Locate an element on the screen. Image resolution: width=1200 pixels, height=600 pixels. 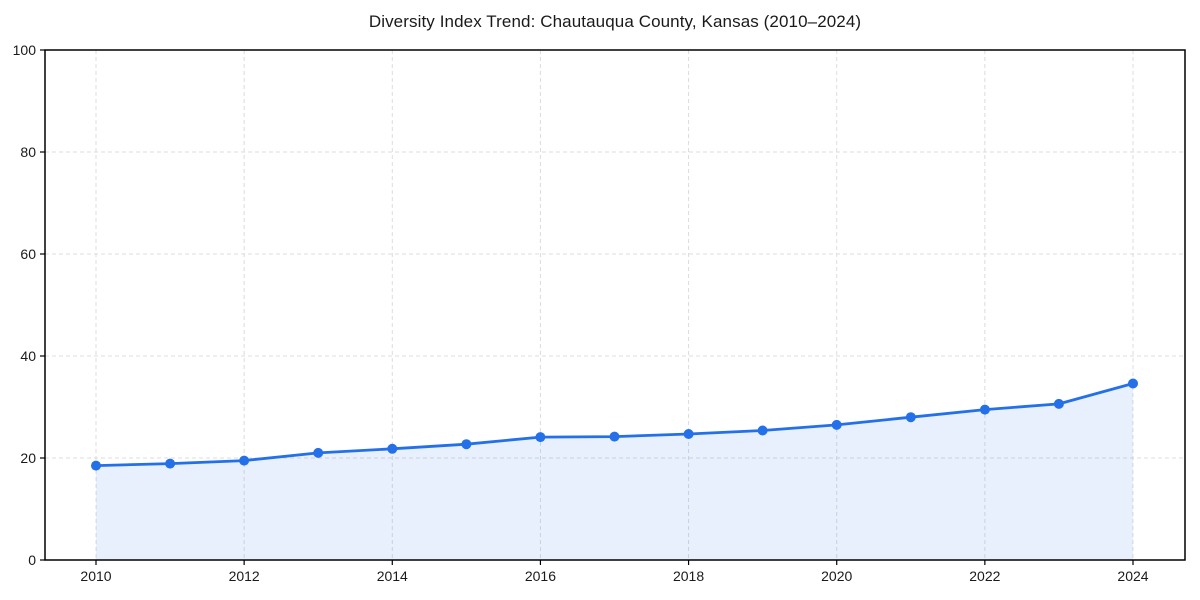
y-axis-label: 20 is located at coordinates (28, 458).